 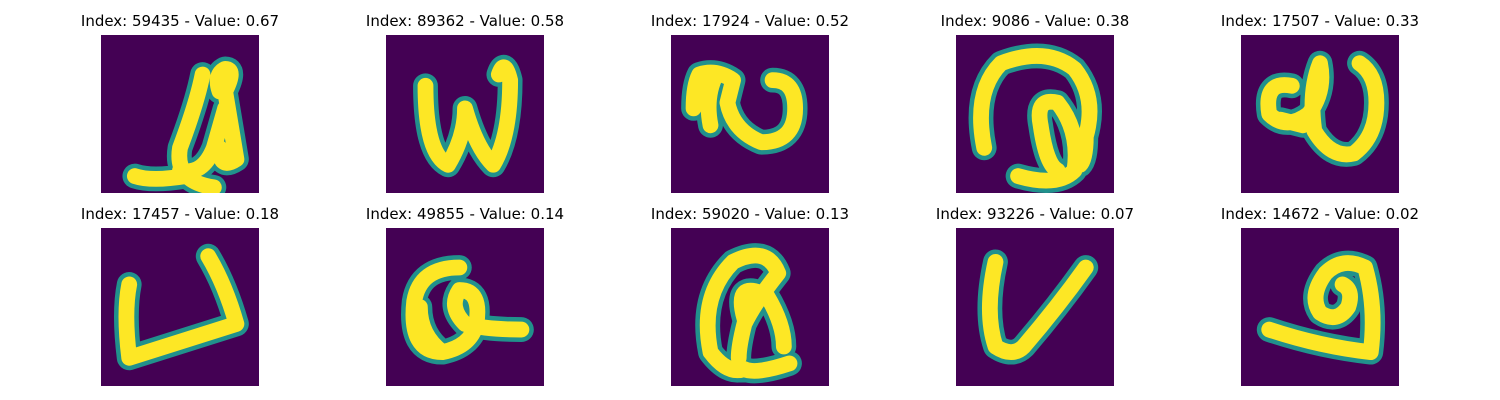 What do you see at coordinates (750, 214) in the screenshot?
I see `panel-title: Index: 59020 - Value: 0.13` at bounding box center [750, 214].